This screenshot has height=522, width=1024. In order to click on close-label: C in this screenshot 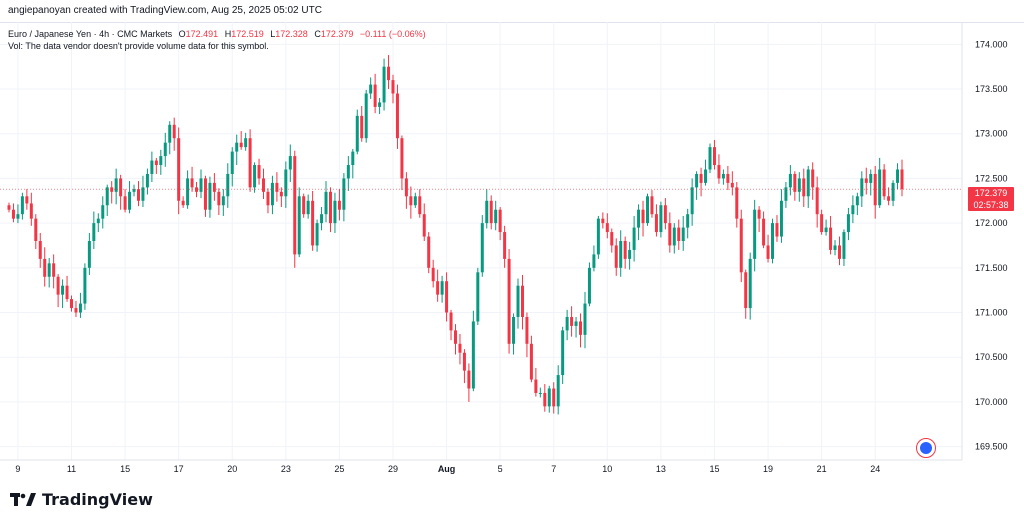, I will do `click(317, 34)`.